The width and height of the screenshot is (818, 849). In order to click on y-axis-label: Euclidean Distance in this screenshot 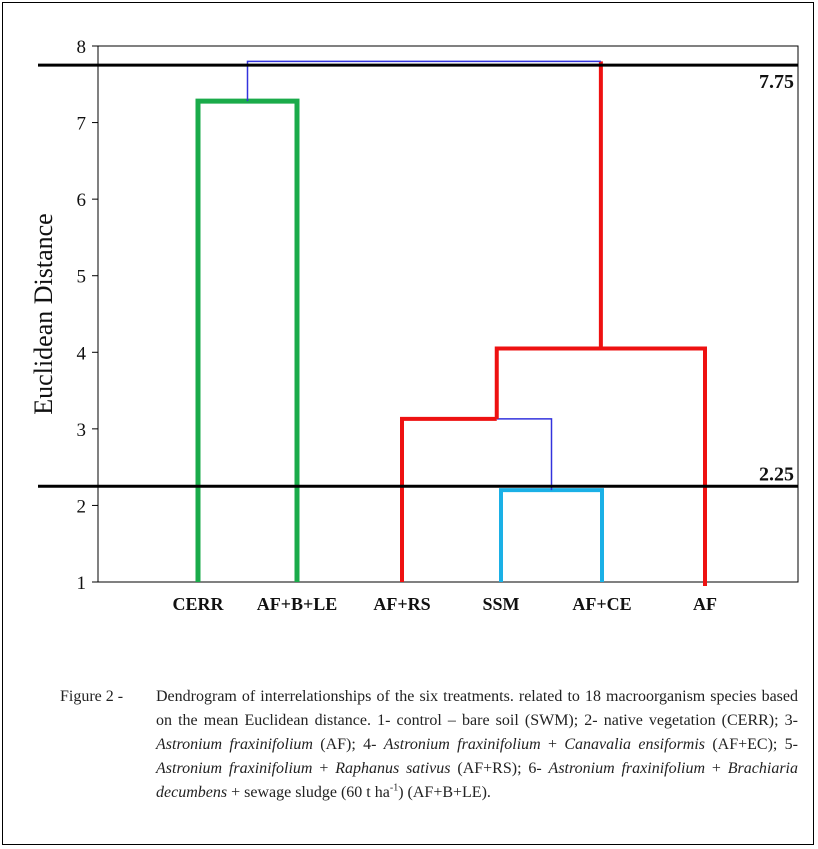, I will do `click(43, 313)`.